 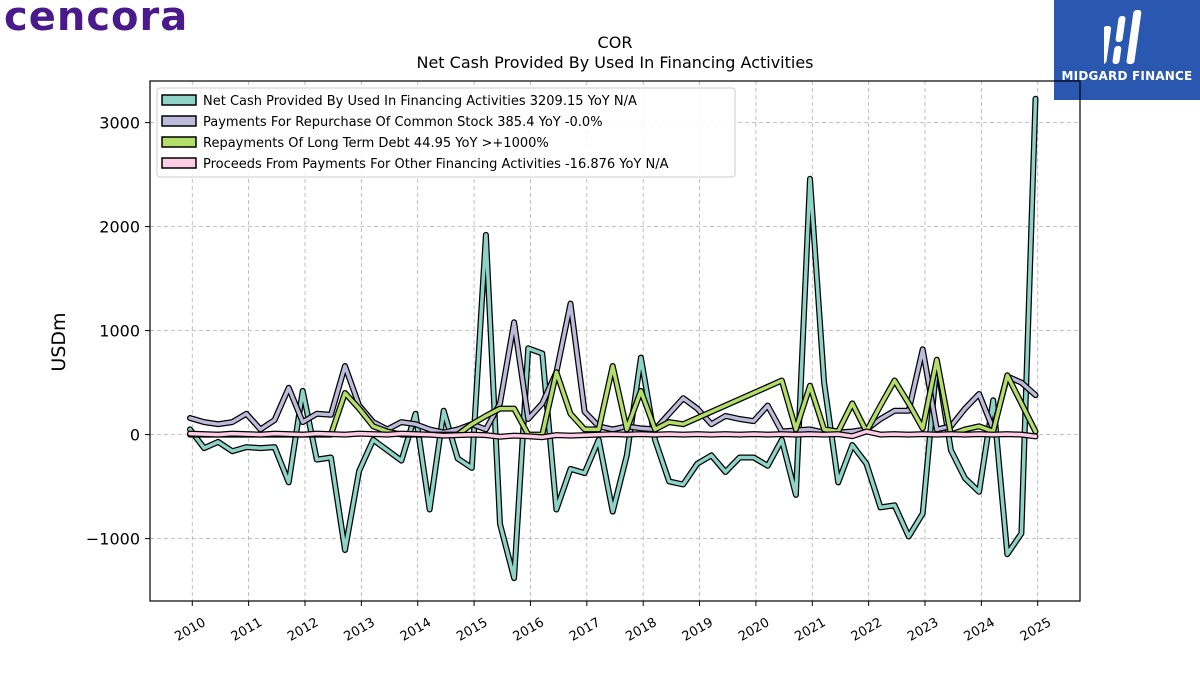 What do you see at coordinates (1127, 76) in the screenshot?
I see `midgard-finance-label: MIDGARD FINANCE` at bounding box center [1127, 76].